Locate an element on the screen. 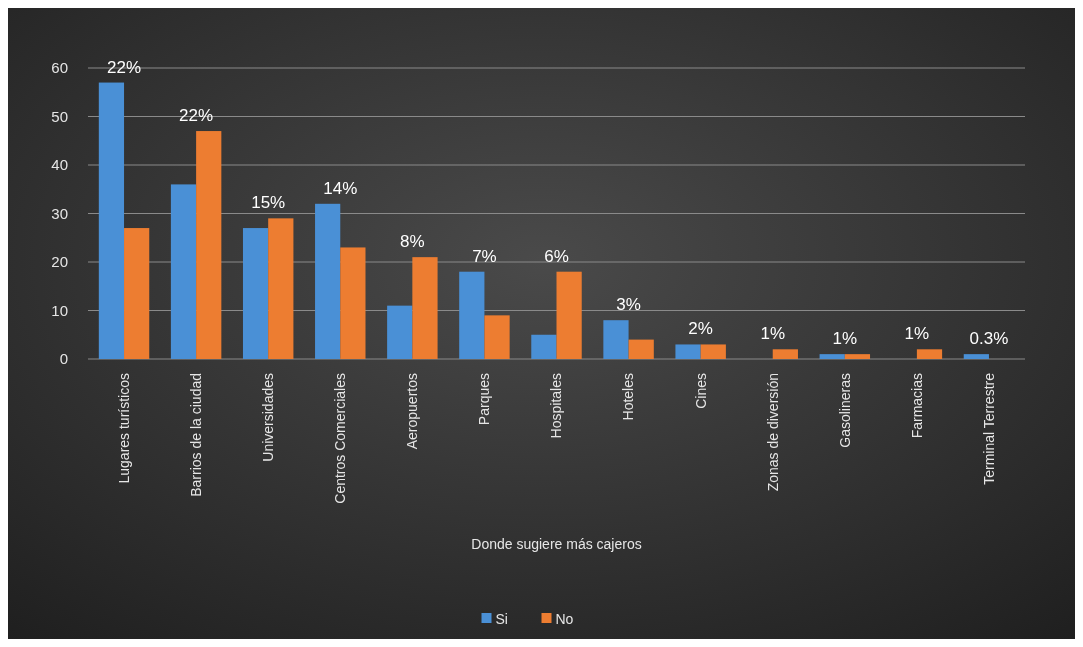 This screenshot has height=647, width=1083. x-tick-label: Aeropuertos is located at coordinates (412, 411).